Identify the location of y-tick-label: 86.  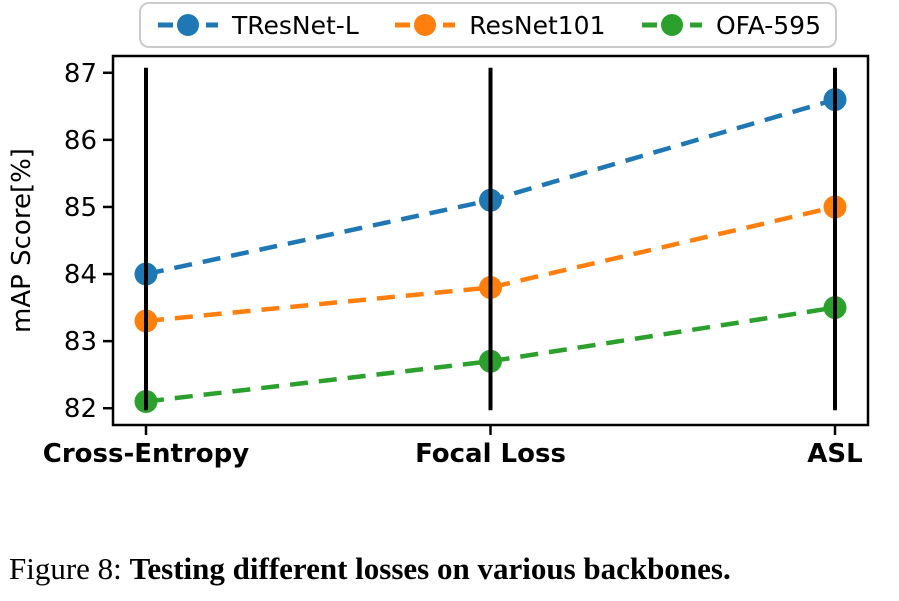
(80, 141).